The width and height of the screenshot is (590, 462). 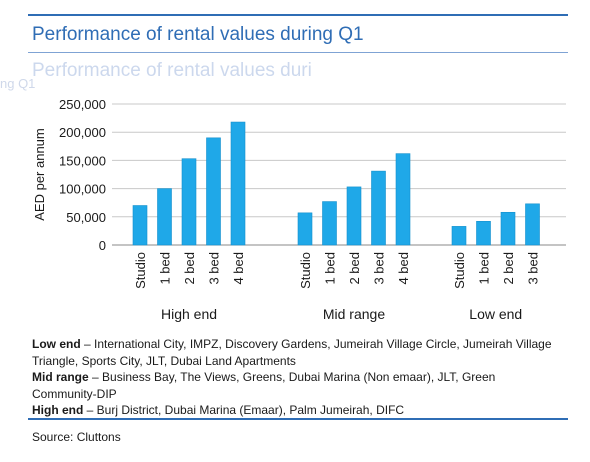 What do you see at coordinates (298, 419) in the screenshot?
I see `source-rule` at bounding box center [298, 419].